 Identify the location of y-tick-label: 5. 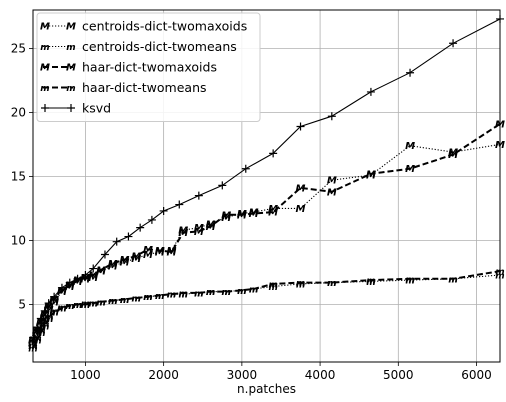
(22, 304).